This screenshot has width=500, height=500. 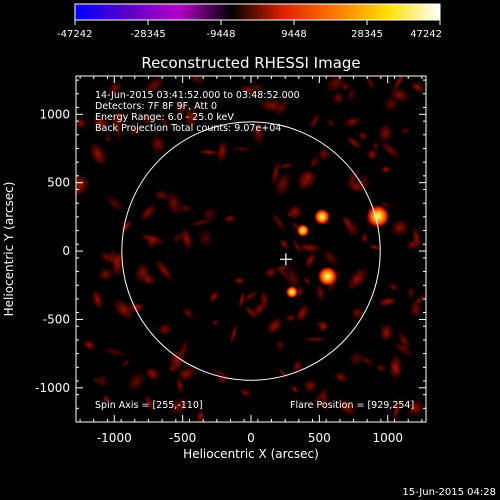 What do you see at coordinates (251, 454) in the screenshot?
I see `x-axis-label: Heliocentric X (arcsec)` at bounding box center [251, 454].